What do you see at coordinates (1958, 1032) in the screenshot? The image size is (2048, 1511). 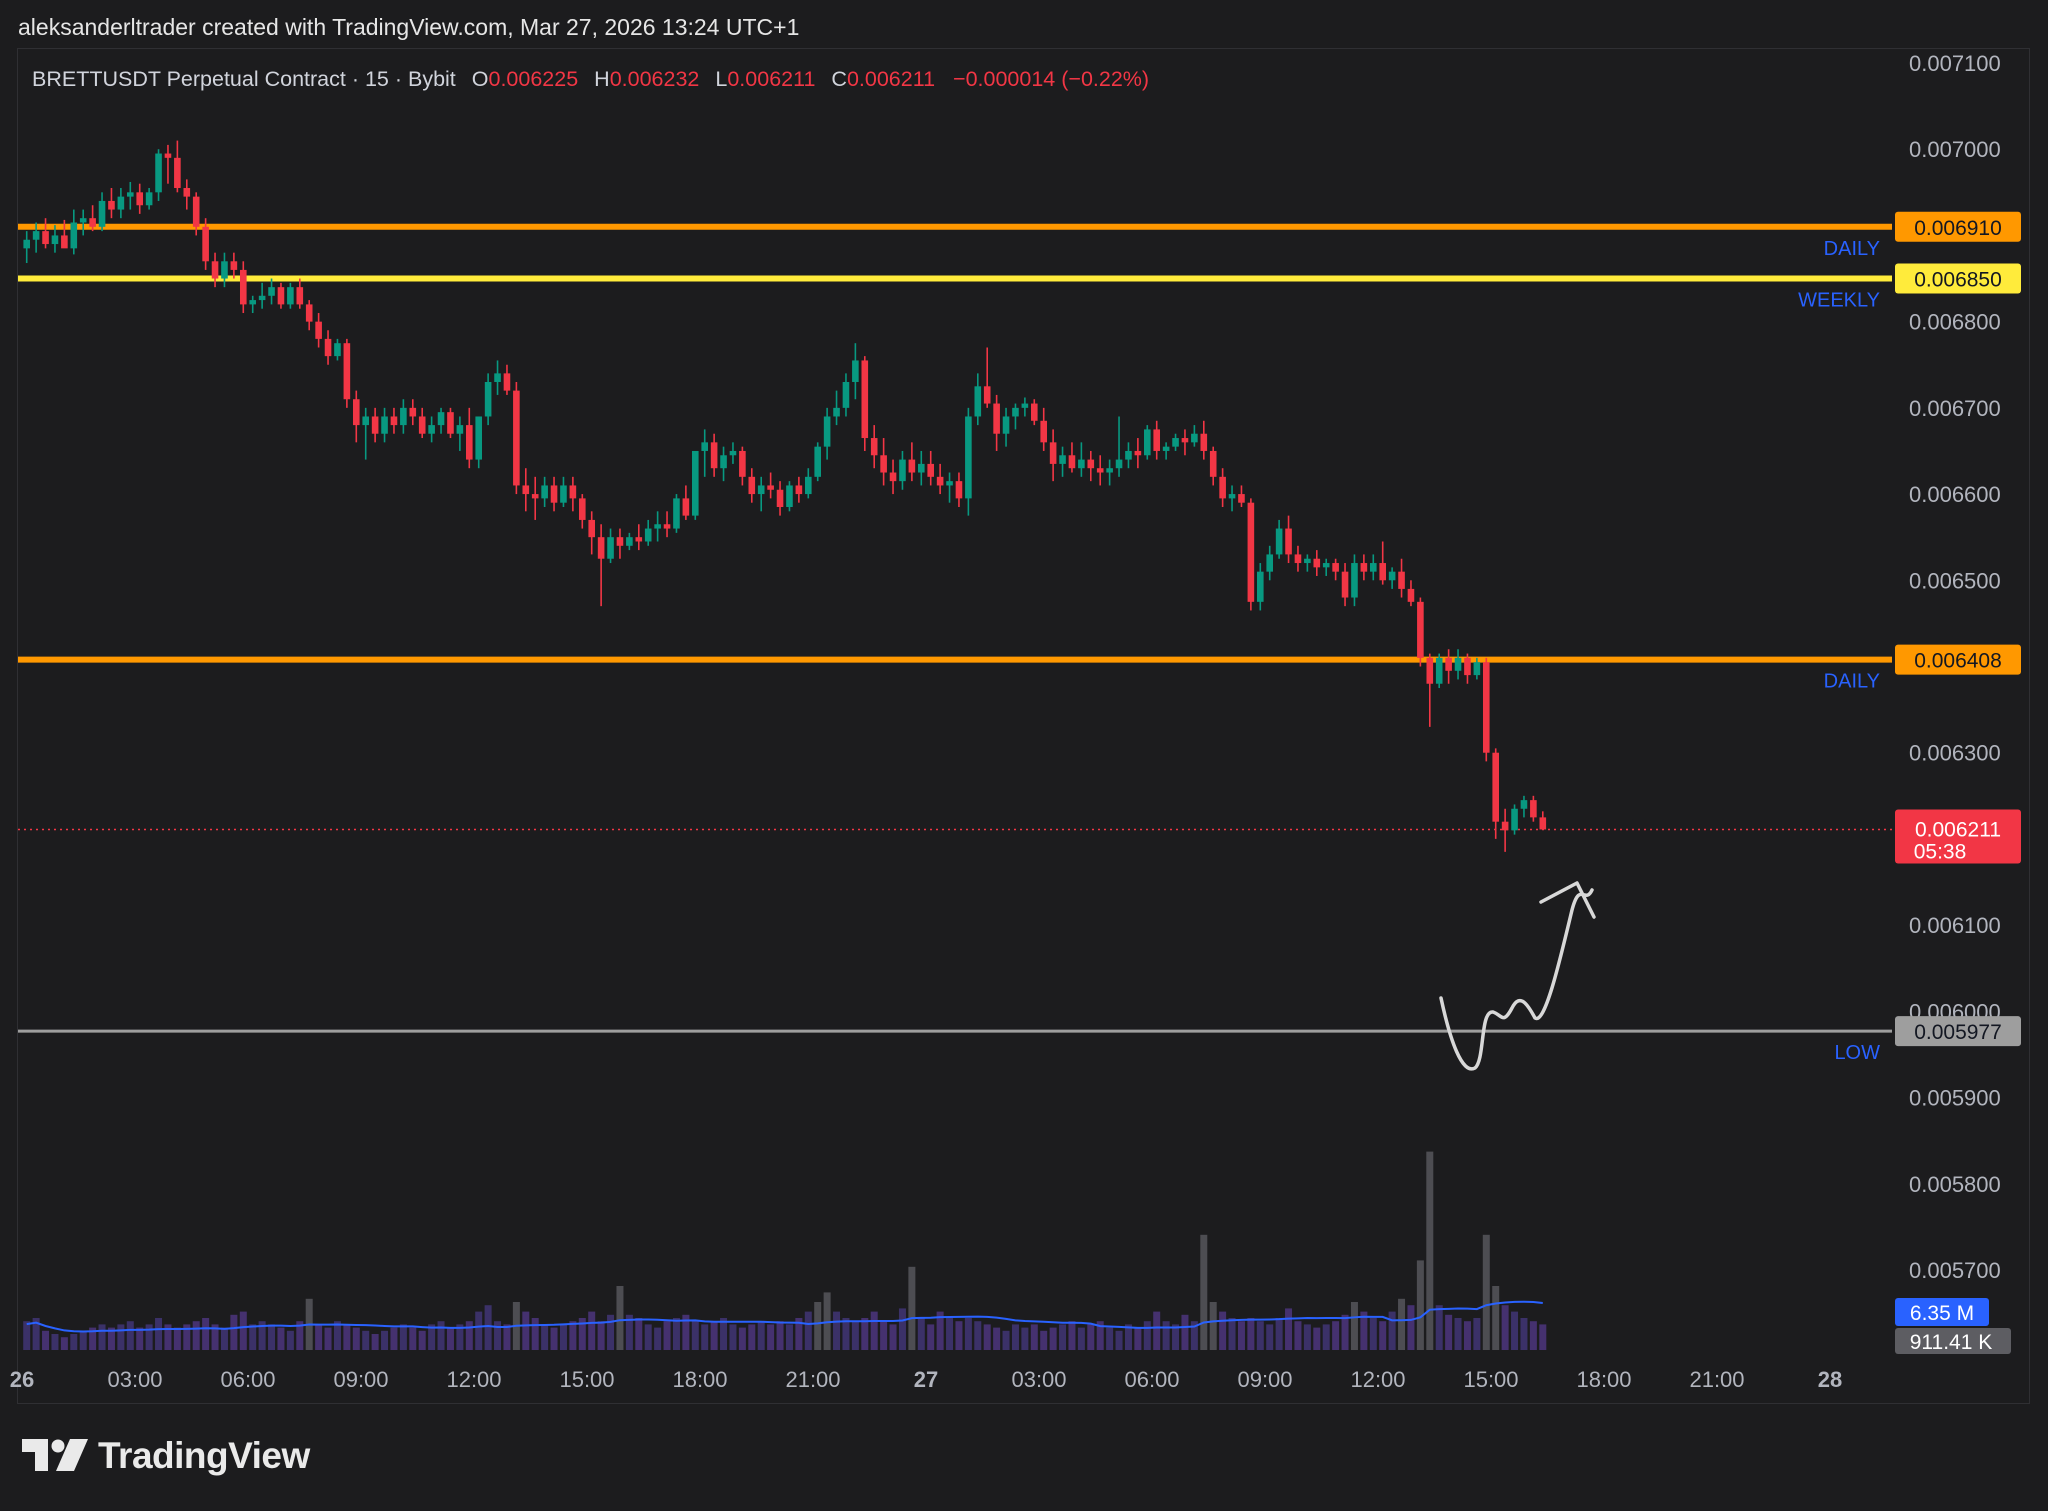 I see `level-price-label: 0.005977` at bounding box center [1958, 1032].